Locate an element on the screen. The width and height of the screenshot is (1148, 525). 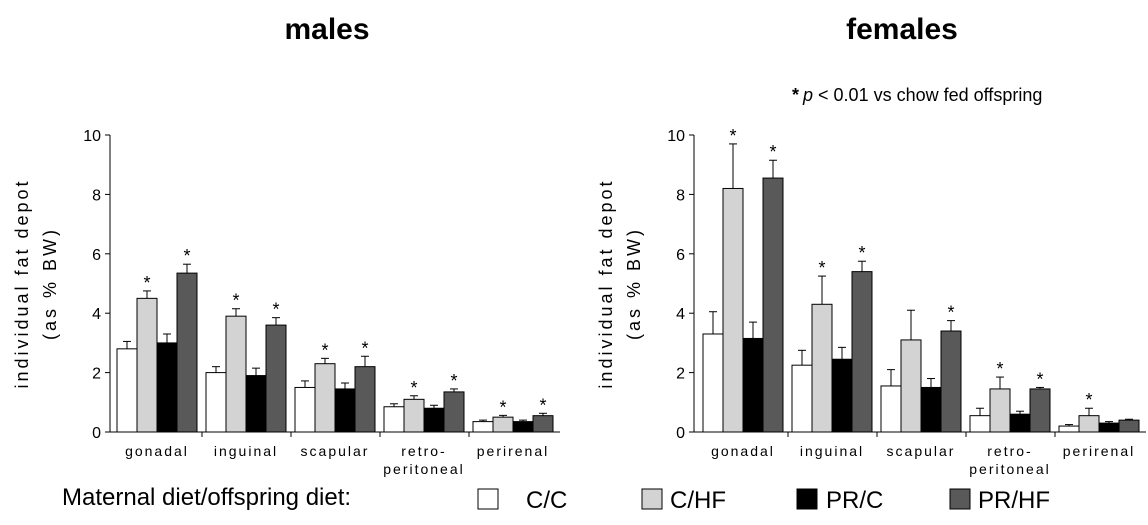
chart-title-females: females is located at coordinates (902, 29).